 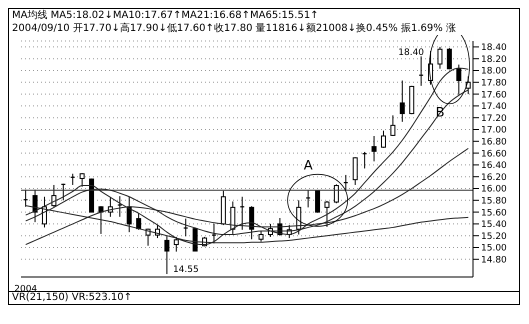 I want to click on annotation: 14.55, so click(x=185, y=270).